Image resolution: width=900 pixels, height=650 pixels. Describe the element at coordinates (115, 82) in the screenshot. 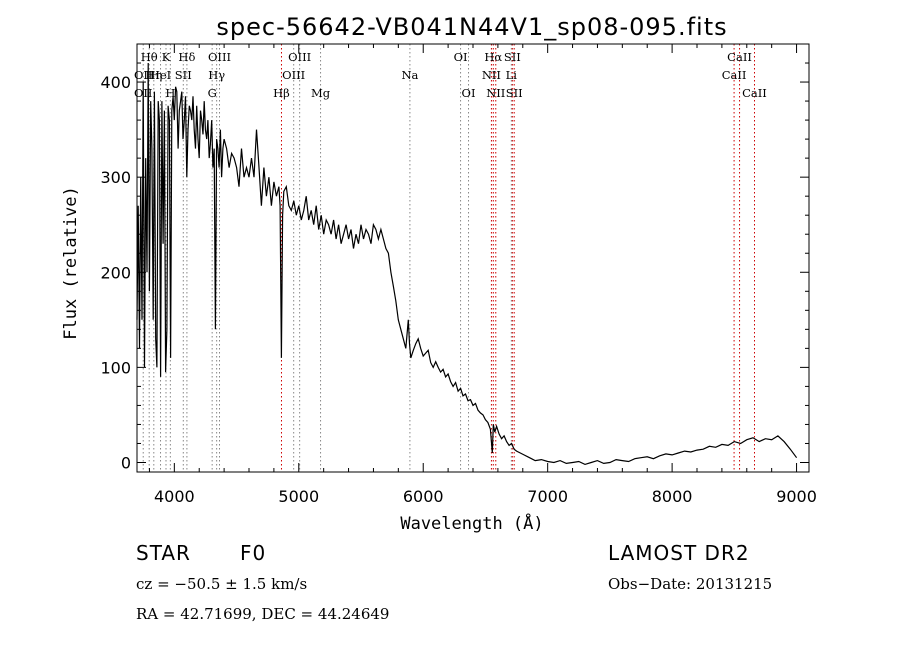

I see `y-tick-label: 400` at that location.